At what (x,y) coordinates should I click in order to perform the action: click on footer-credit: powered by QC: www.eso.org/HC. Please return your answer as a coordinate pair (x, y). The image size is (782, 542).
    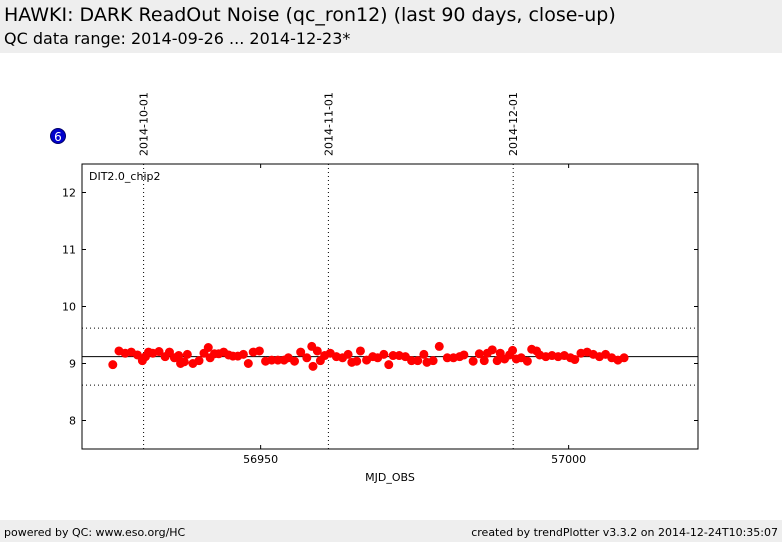
    Looking at the image, I should click on (95, 532).